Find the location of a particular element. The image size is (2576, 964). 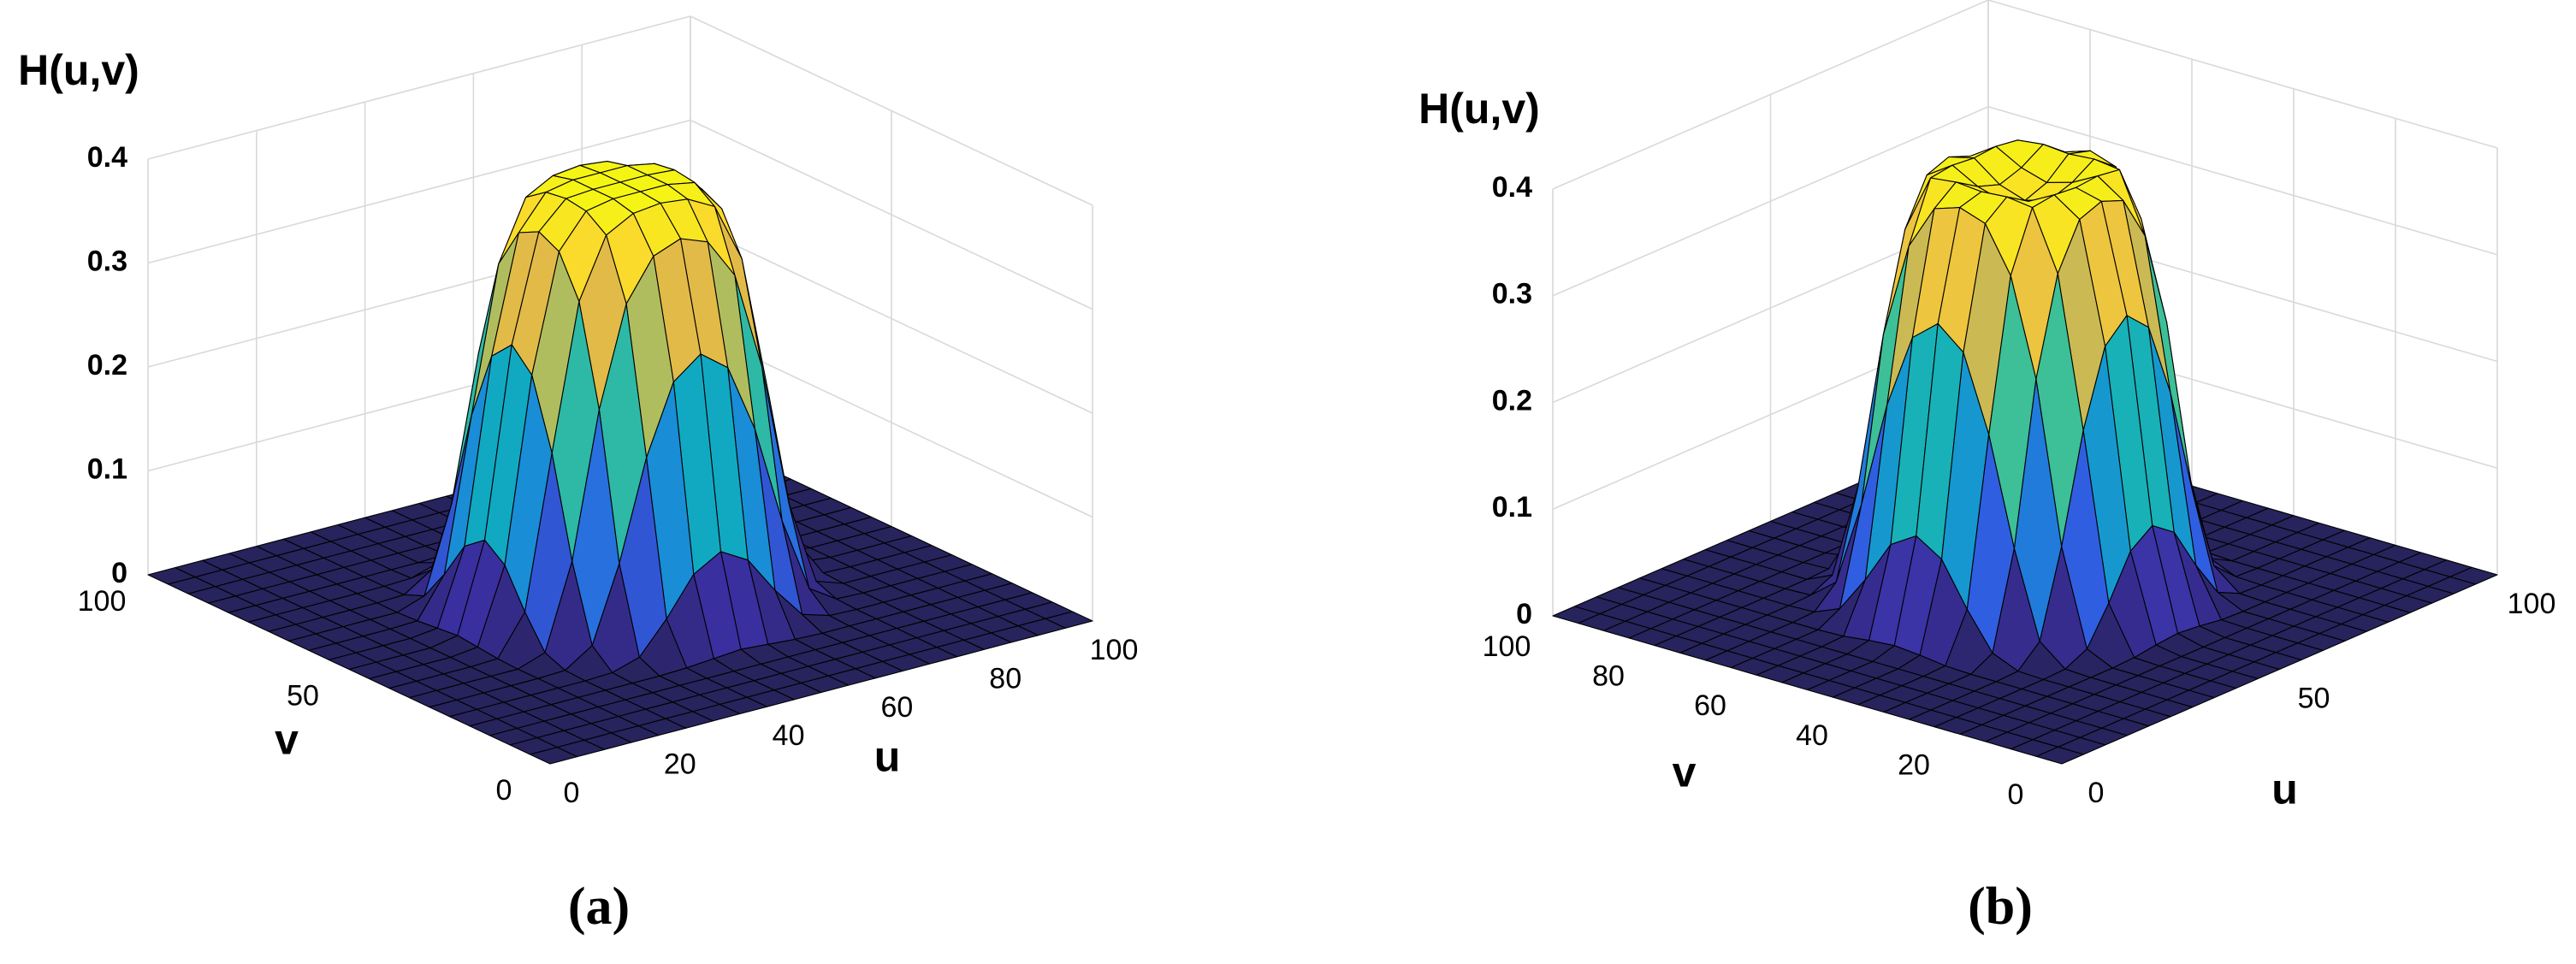

y-tick-label: 40 is located at coordinates (1812, 735).